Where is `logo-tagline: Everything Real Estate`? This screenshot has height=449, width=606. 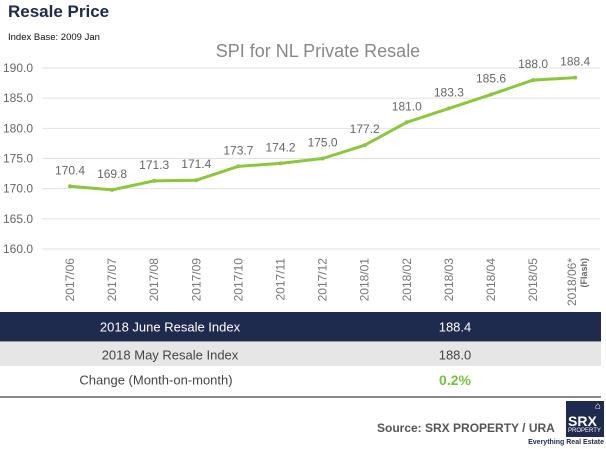 logo-tagline: Everything Real Estate is located at coordinates (566, 442).